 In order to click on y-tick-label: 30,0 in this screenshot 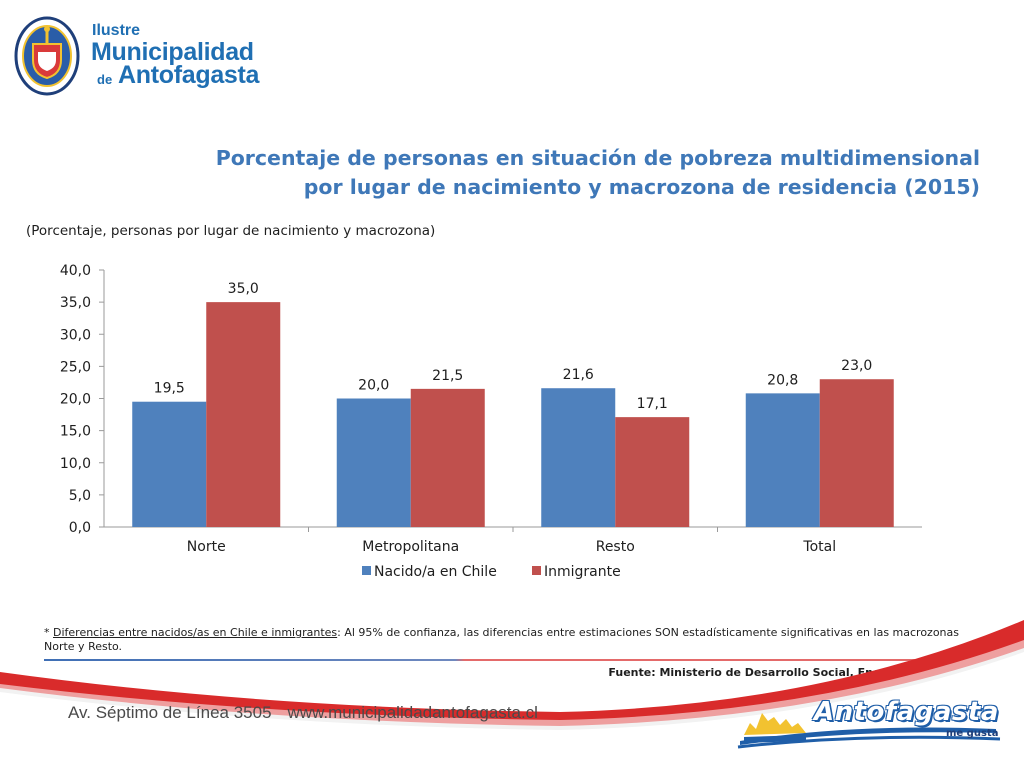, I will do `click(75, 335)`.